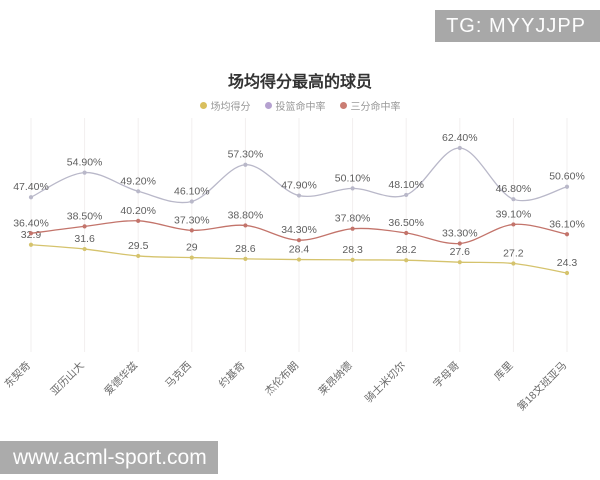 This screenshot has height=480, width=600. I want to click on x-axis-label: 马克西, so click(178, 375).